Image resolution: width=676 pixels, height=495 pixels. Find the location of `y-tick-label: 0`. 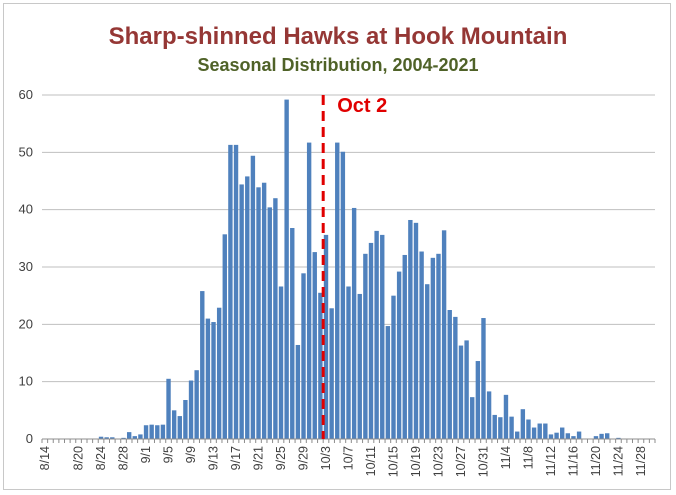

y-tick-label: 0 is located at coordinates (29, 438).